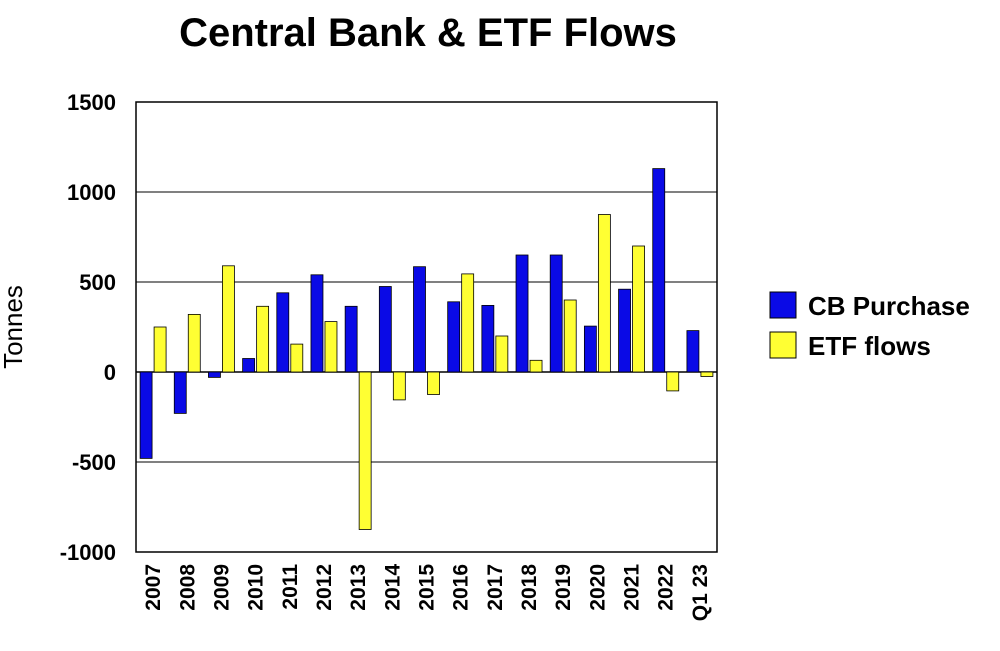 Image resolution: width=1000 pixels, height=651 pixels. What do you see at coordinates (428, 33) in the screenshot?
I see `chart-title: Central Bank & ETF Flows` at bounding box center [428, 33].